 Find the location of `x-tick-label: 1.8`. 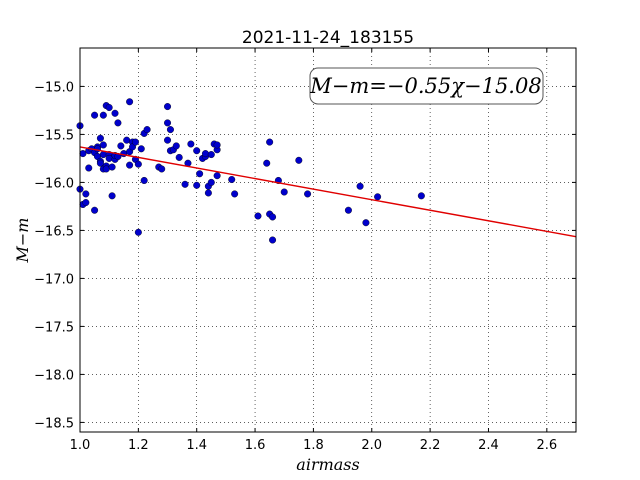

x-tick-label: 1.8 is located at coordinates (313, 445).